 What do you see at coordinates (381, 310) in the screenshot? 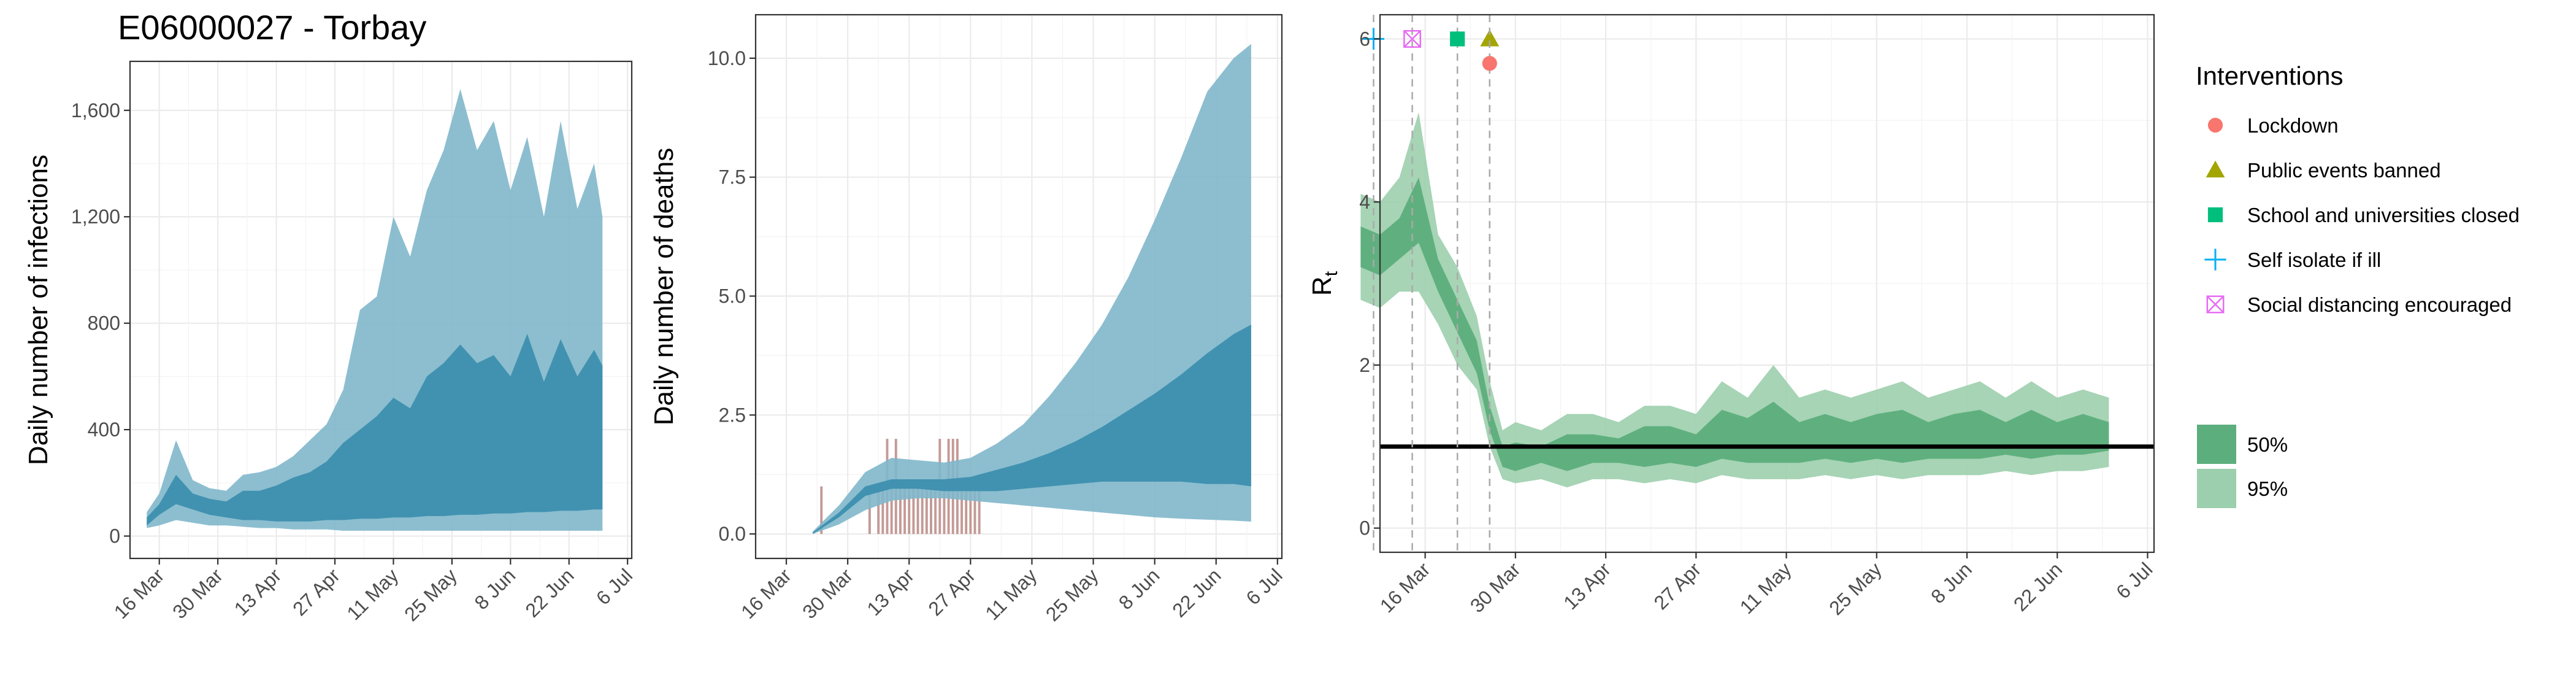
I see `panel-border` at bounding box center [381, 310].